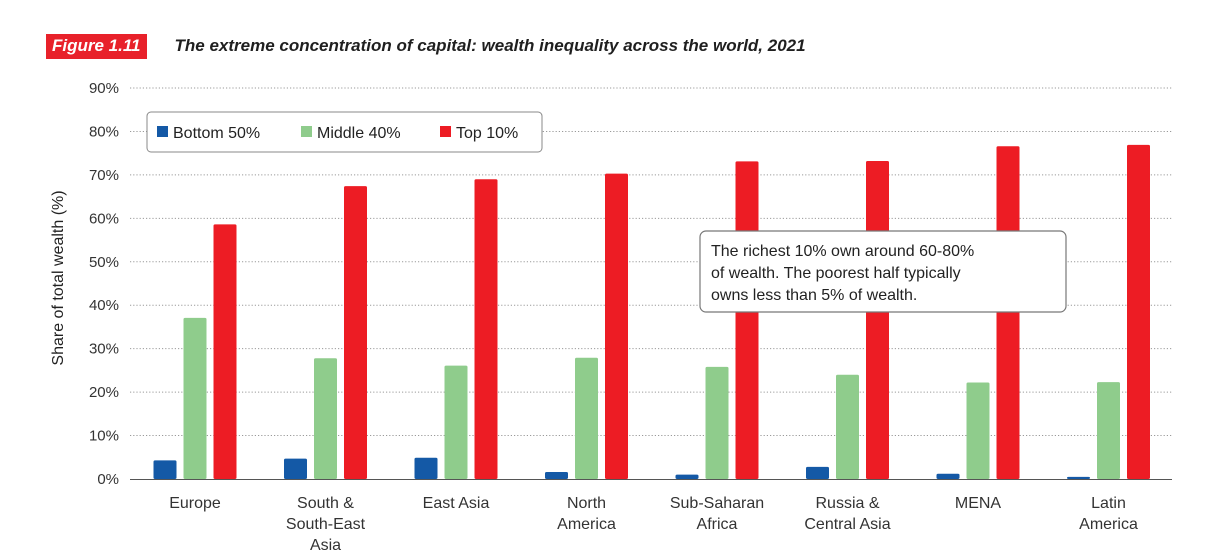 This screenshot has height=552, width=1215. I want to click on legend: Bottom 50% Middle 40% Top 10%, so click(344, 132).